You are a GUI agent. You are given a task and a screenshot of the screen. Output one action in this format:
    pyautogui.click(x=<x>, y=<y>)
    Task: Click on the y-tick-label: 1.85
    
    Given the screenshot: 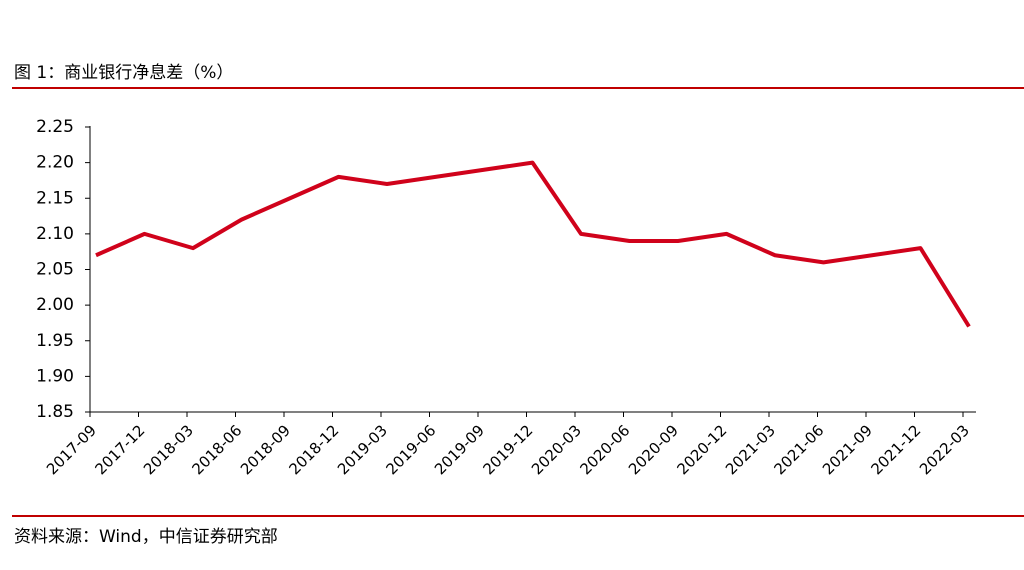 What is the action you would take?
    pyautogui.click(x=55, y=412)
    